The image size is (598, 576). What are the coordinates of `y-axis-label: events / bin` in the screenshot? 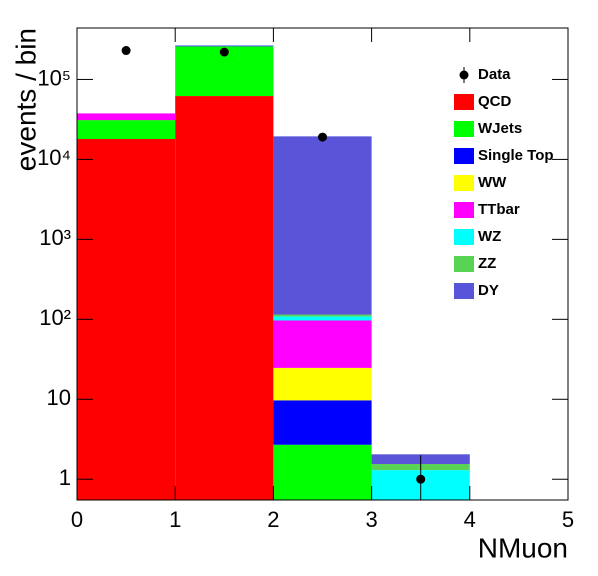 It's located at (25, 99).